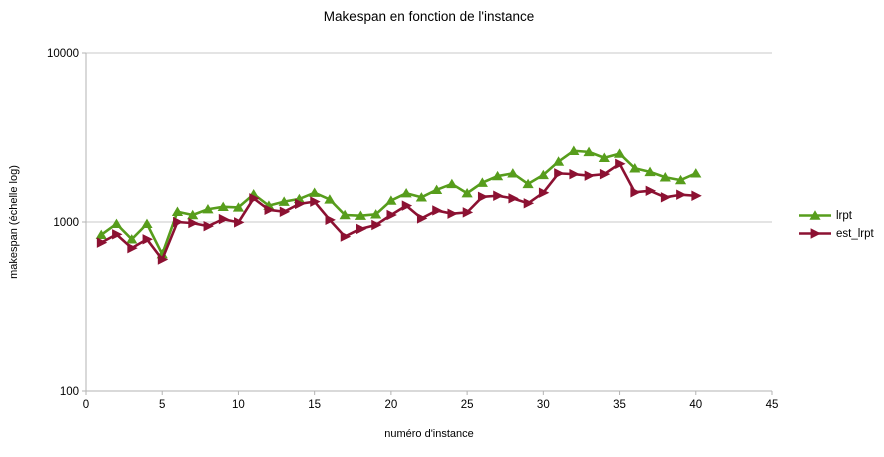 Image resolution: width=884 pixels, height=457 pixels. Describe the element at coordinates (238, 405) in the screenshot. I see `x-tick-label: 10` at that location.